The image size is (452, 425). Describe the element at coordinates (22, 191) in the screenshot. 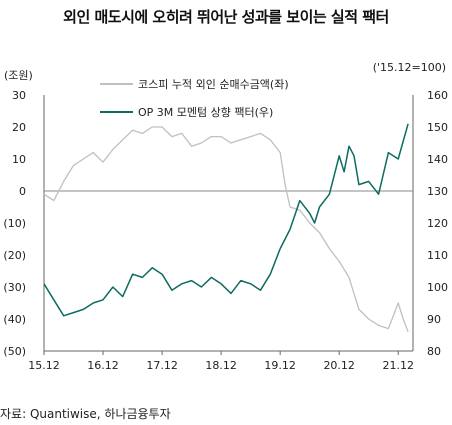

I see `left-tick-label: 0` at that location.